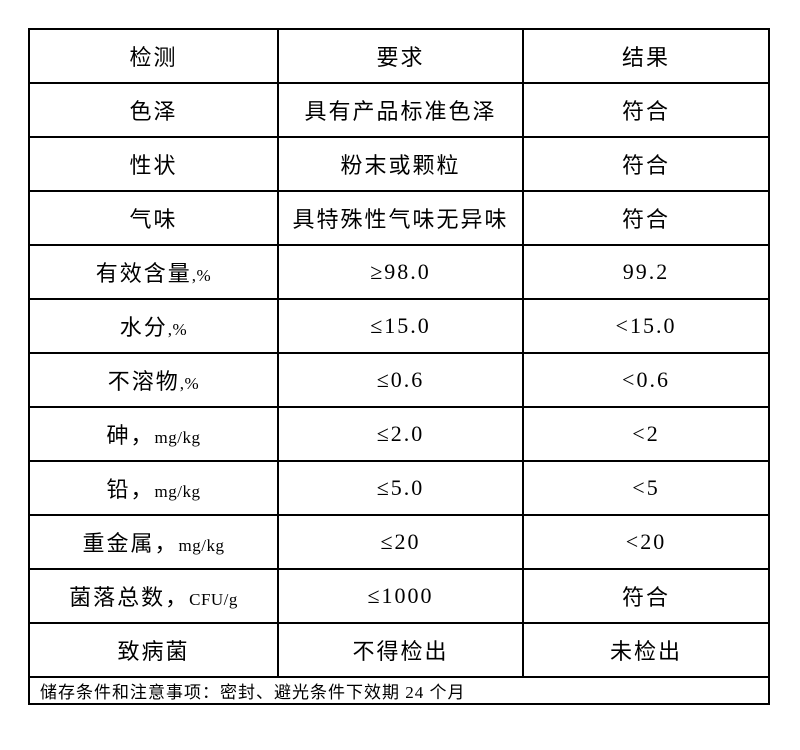 The image size is (800, 750). I want to click on requirement-cell: ≤5.0, so click(400, 488).